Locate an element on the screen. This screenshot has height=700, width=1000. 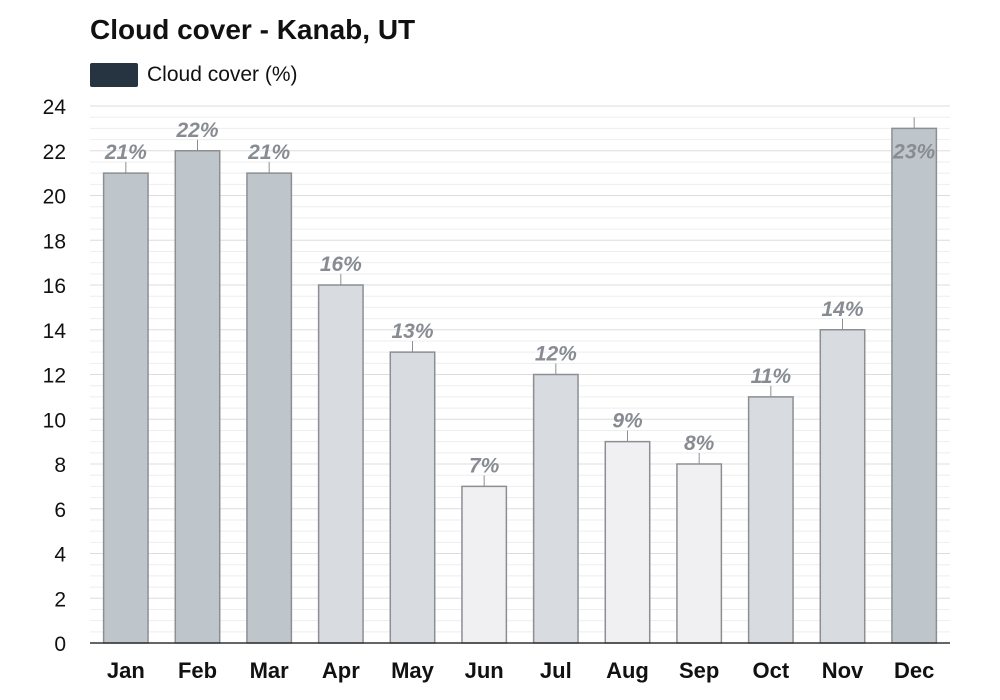
y-tick-label: 8 is located at coordinates (60, 465).